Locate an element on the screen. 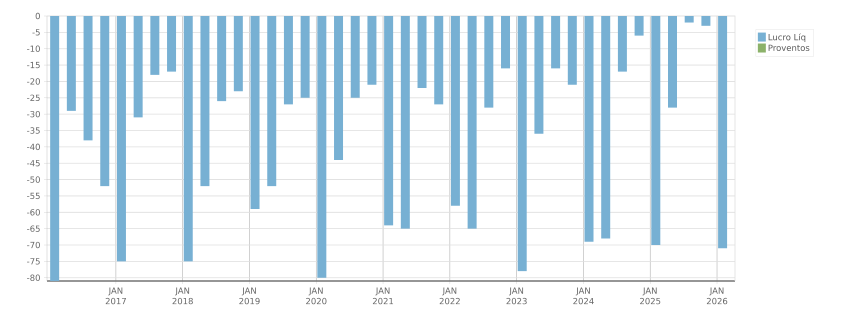 The image size is (851, 313). legend-label: Proventos is located at coordinates (789, 47).